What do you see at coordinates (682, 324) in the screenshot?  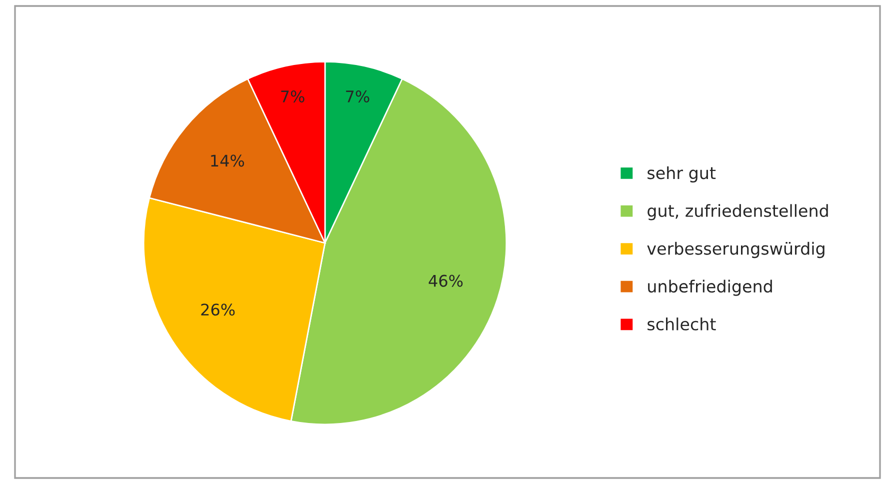 I see `legend-label: schlecht` at bounding box center [682, 324].